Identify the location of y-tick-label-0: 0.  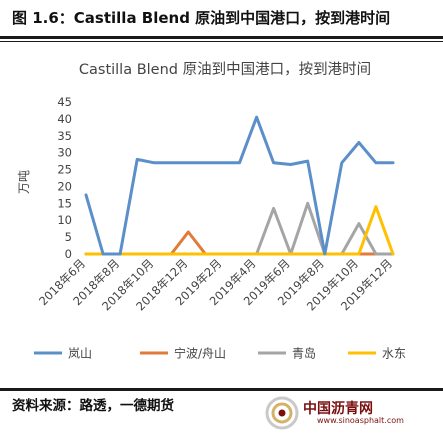
(68, 254).